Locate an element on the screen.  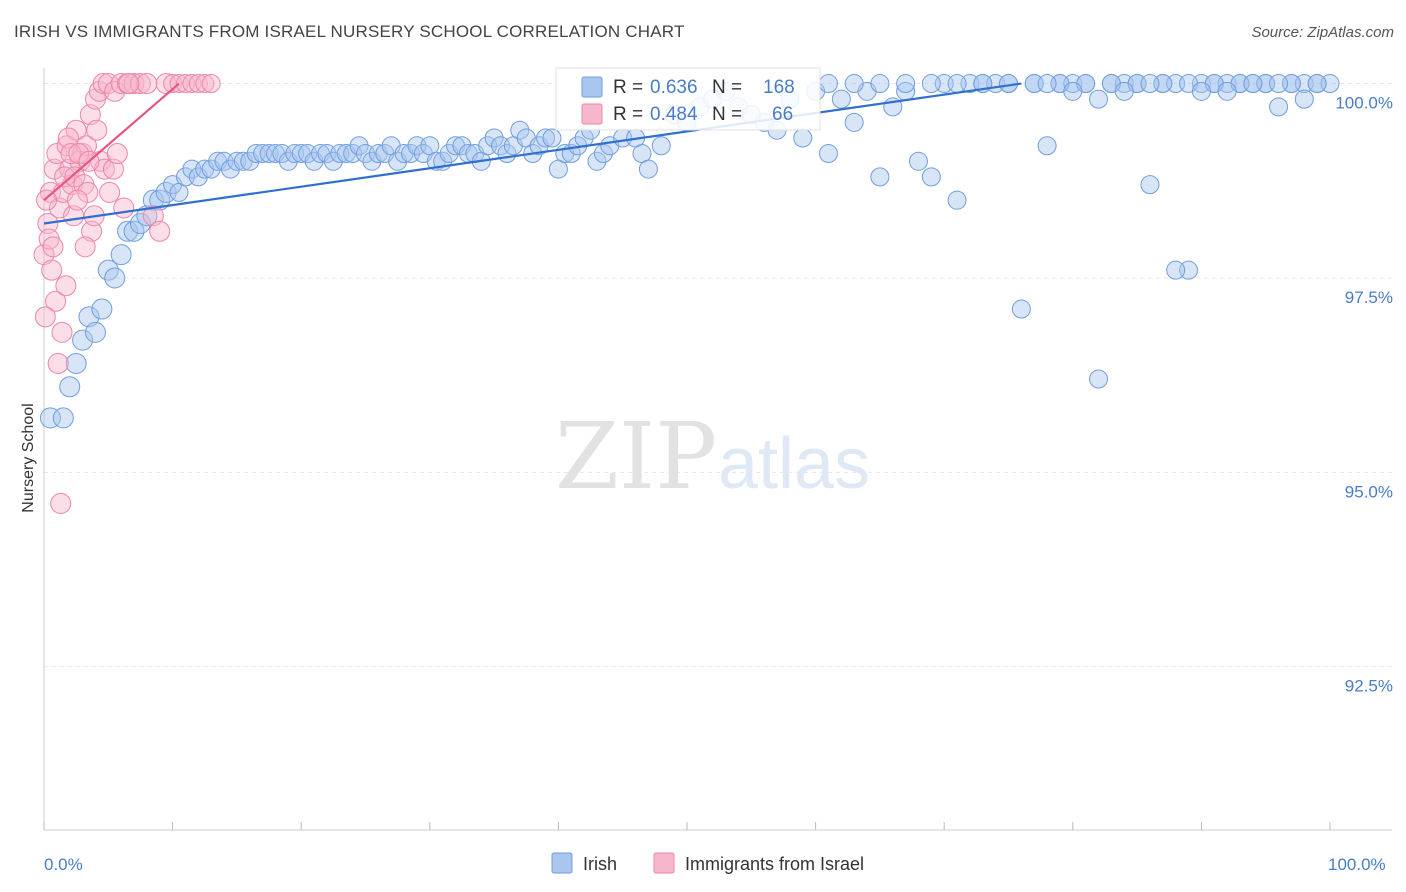
israel-trend-line is located at coordinates (111, 142).